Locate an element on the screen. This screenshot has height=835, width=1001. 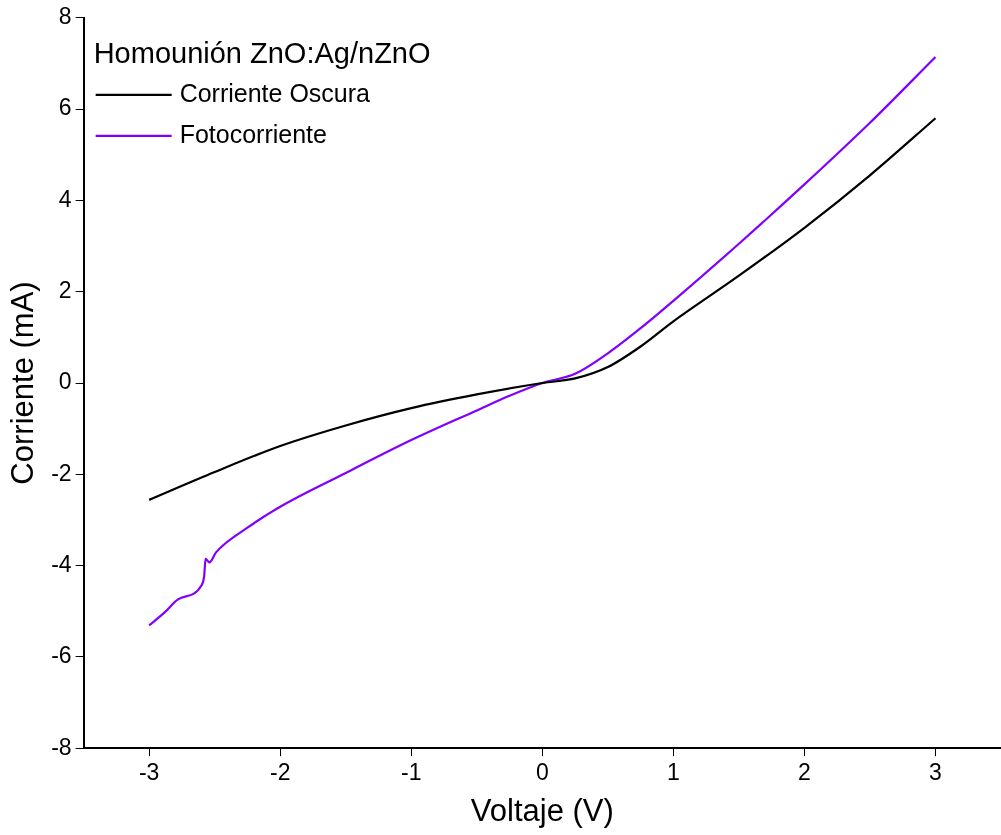
x-axis-title: Voltaje (V) is located at coordinates (542, 810).